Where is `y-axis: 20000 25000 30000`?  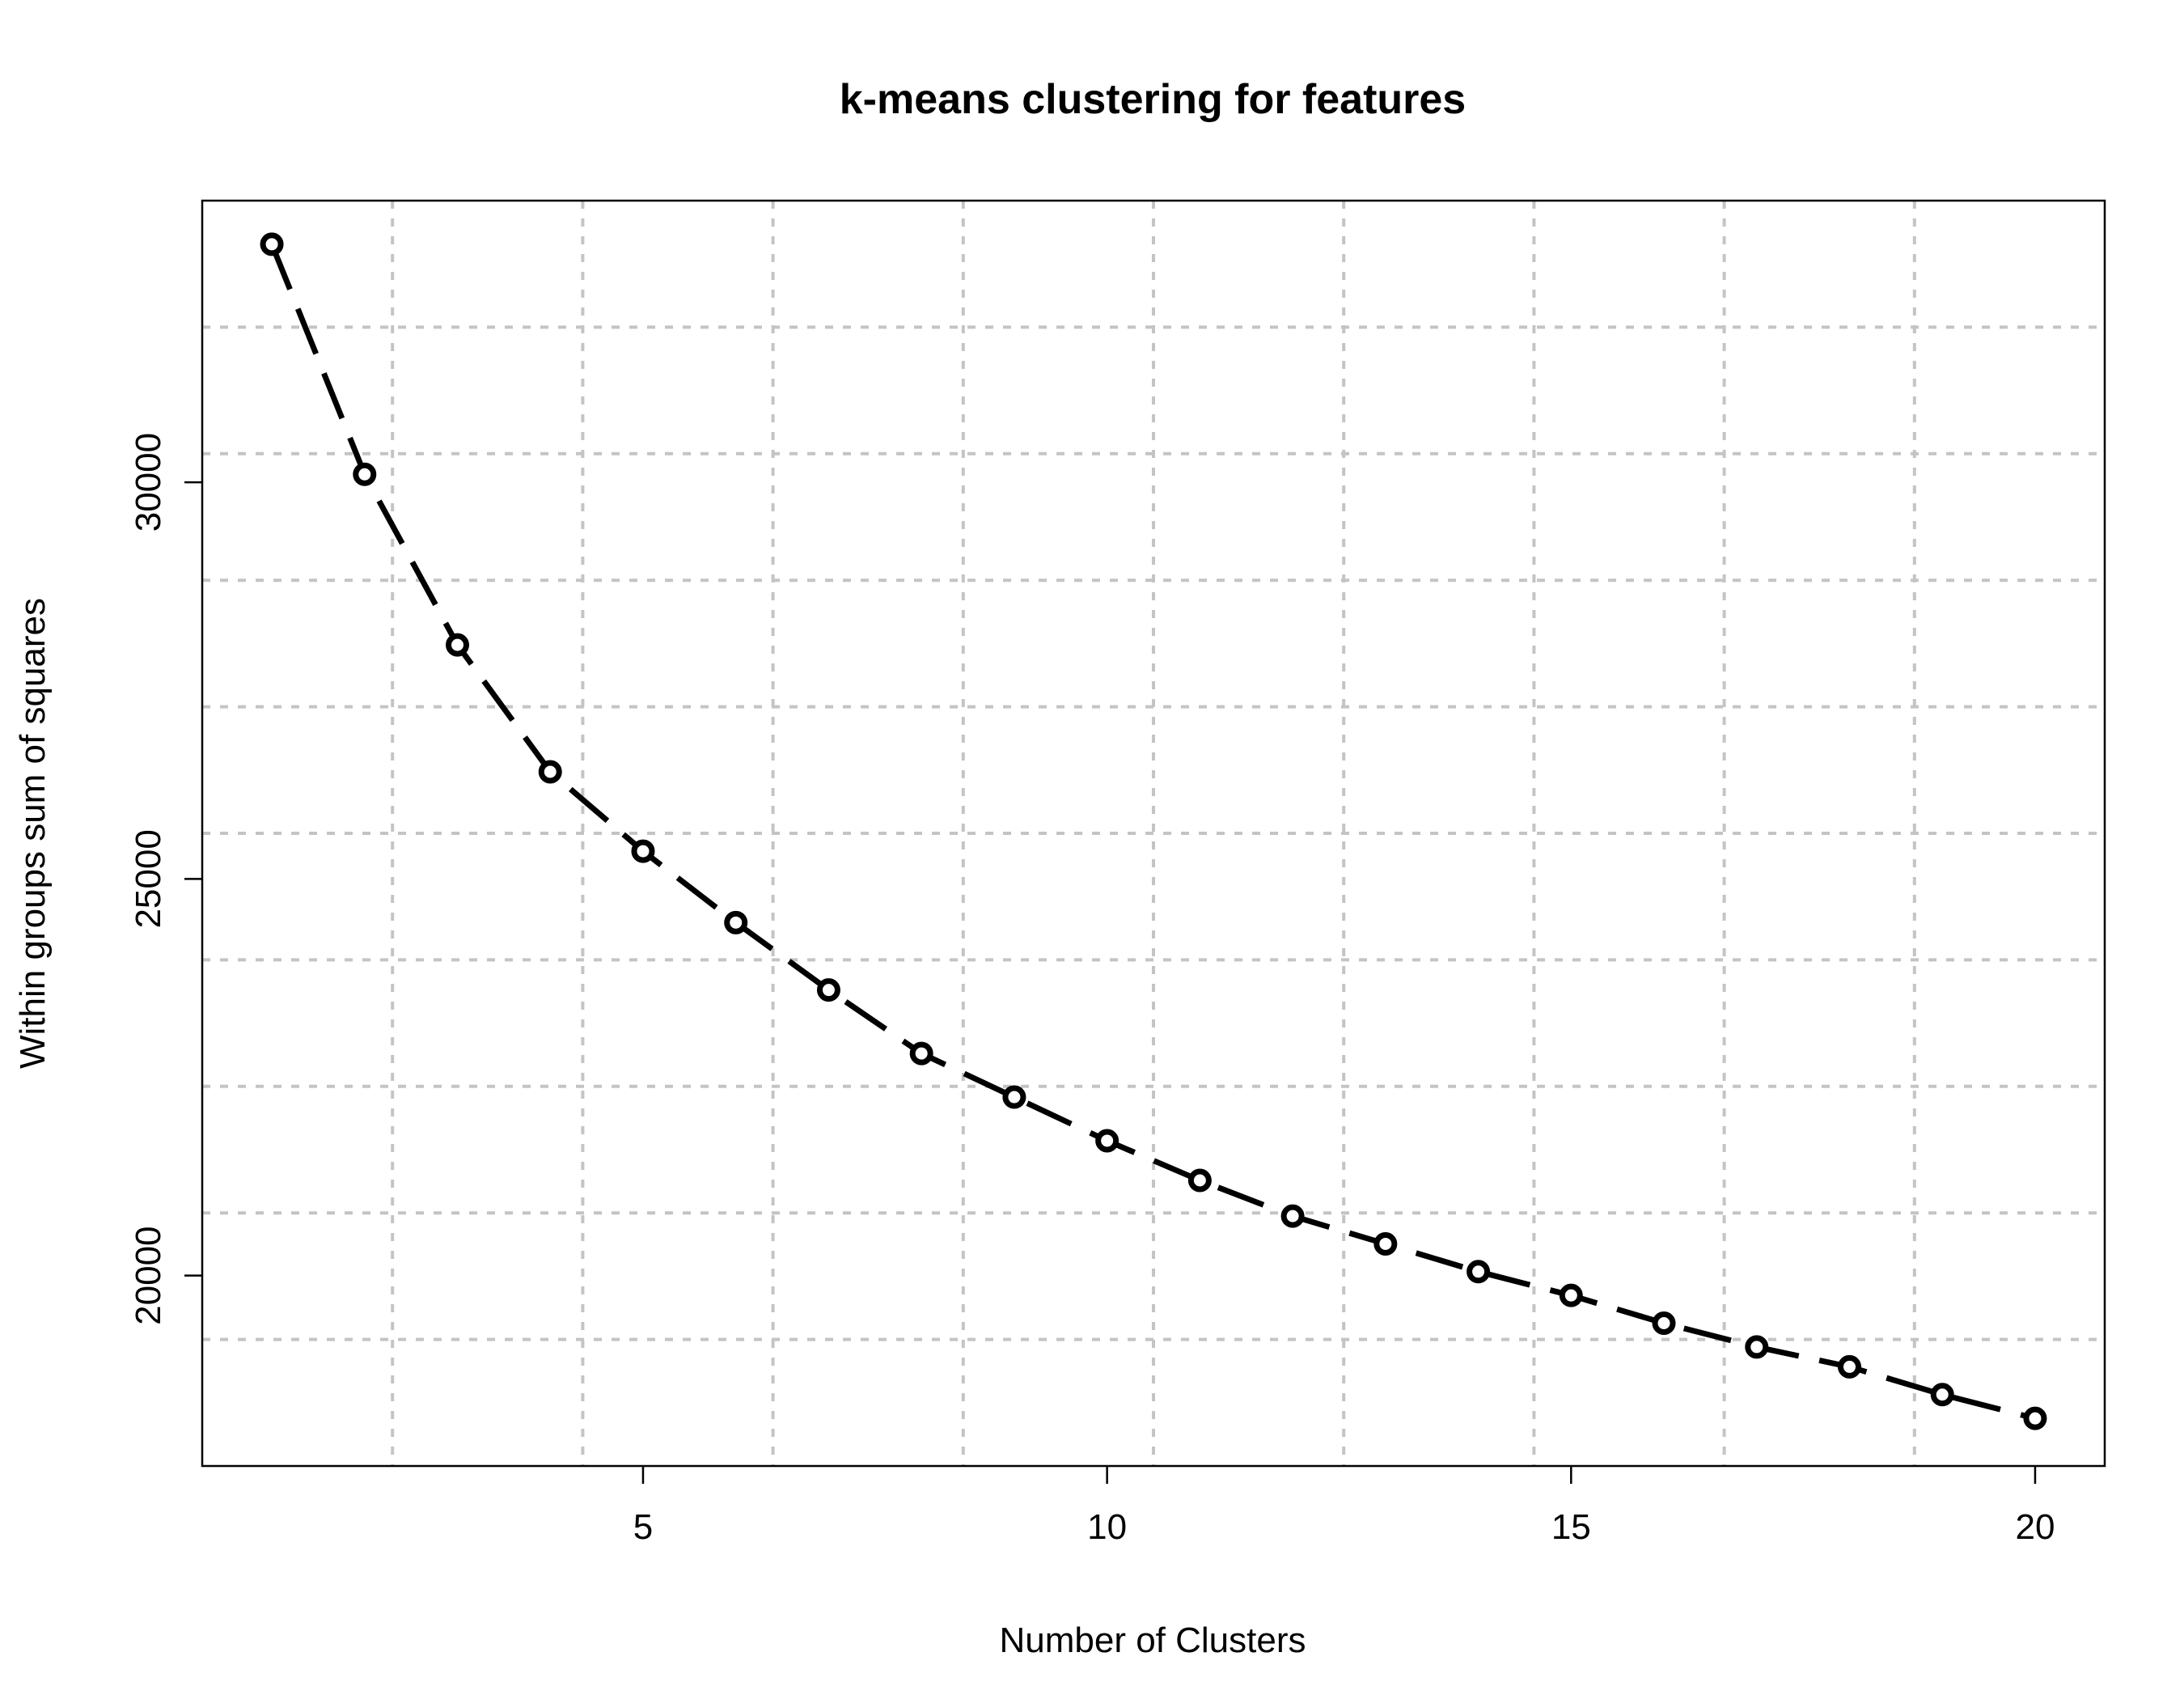
y-axis: 20000 25000 30000 is located at coordinates (165, 879).